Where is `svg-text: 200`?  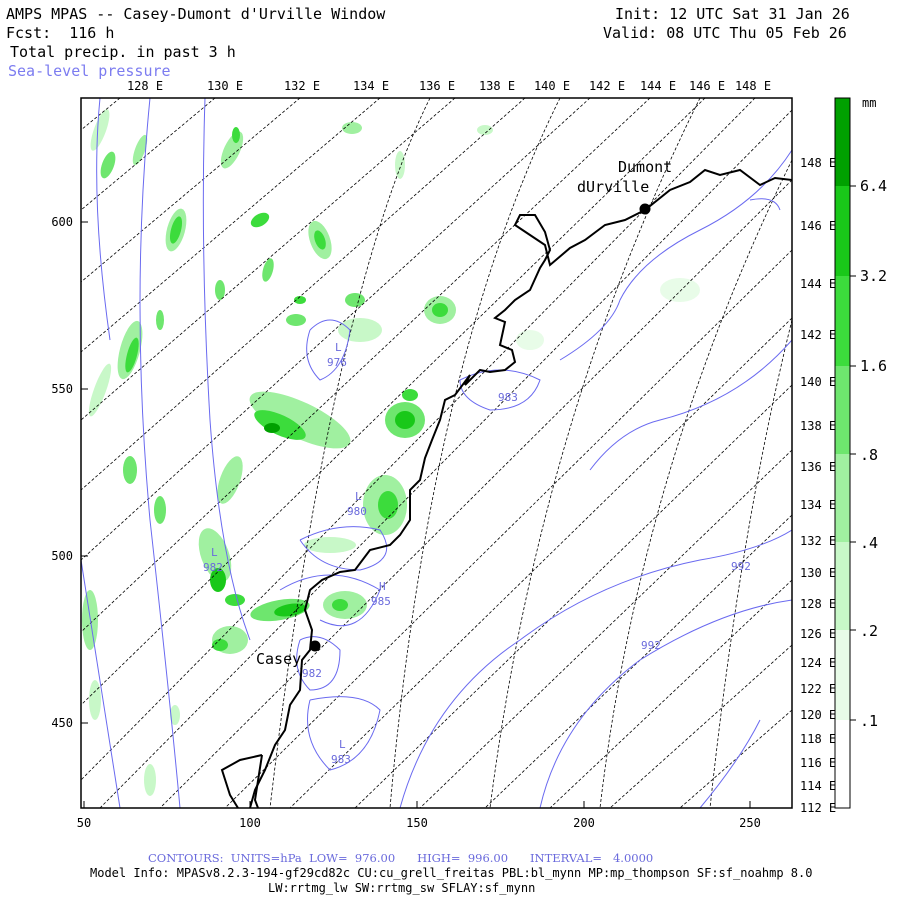 svg-text: 200 is located at coordinates (584, 823).